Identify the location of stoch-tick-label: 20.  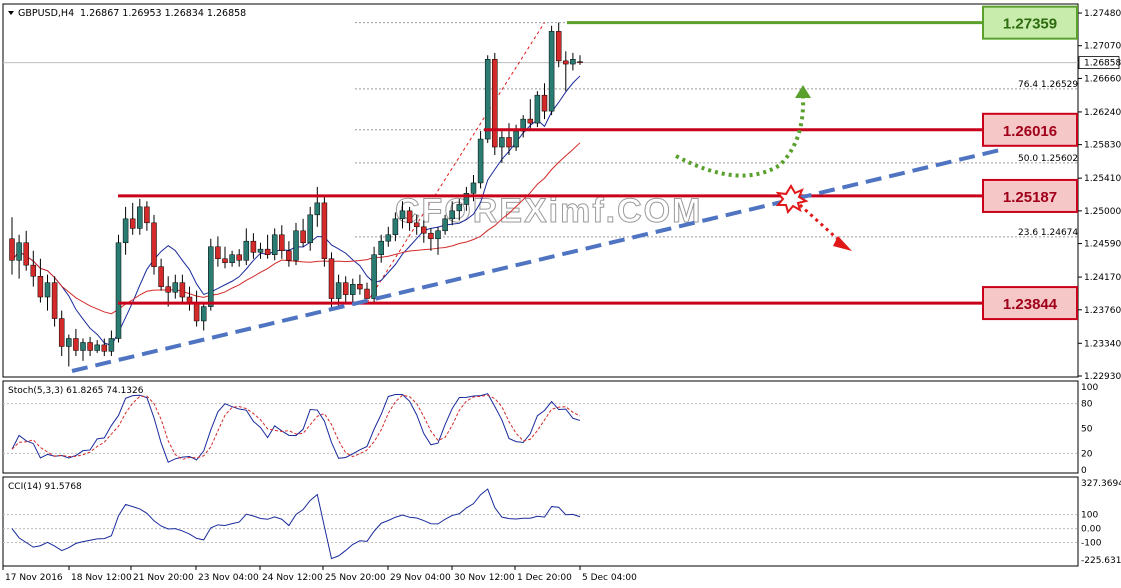
(1087, 454).